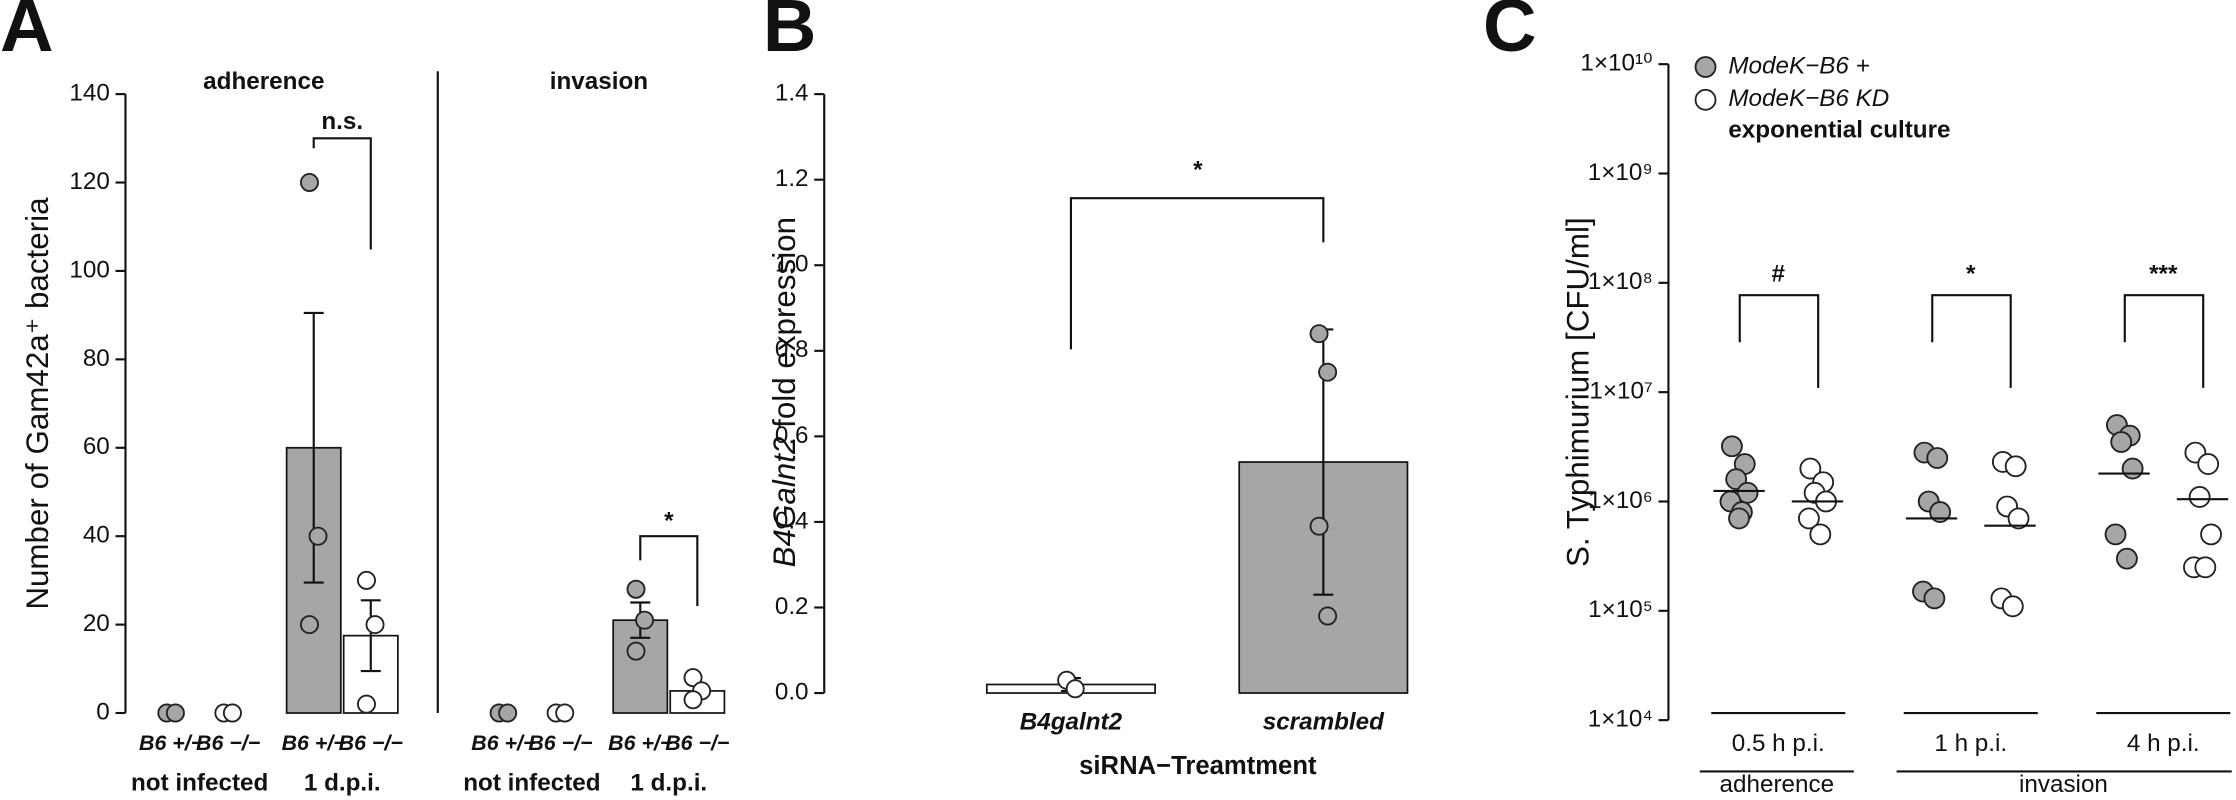  What do you see at coordinates (1510, 33) in the screenshot?
I see `panel-letter: C` at bounding box center [1510, 33].